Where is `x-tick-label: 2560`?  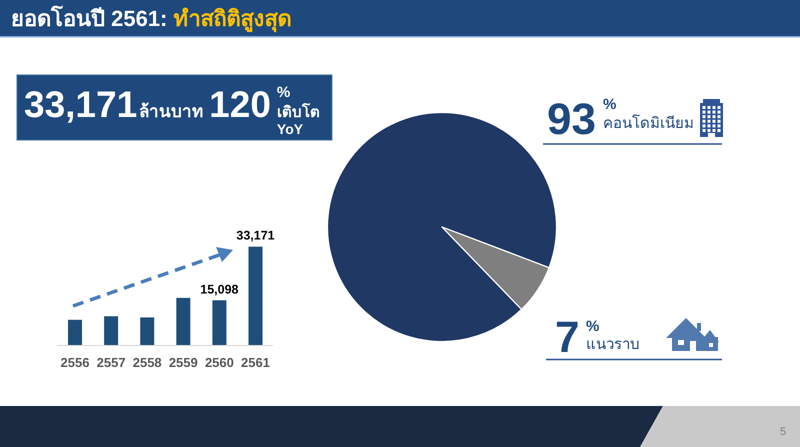
x-tick-label: 2560 is located at coordinates (219, 362).